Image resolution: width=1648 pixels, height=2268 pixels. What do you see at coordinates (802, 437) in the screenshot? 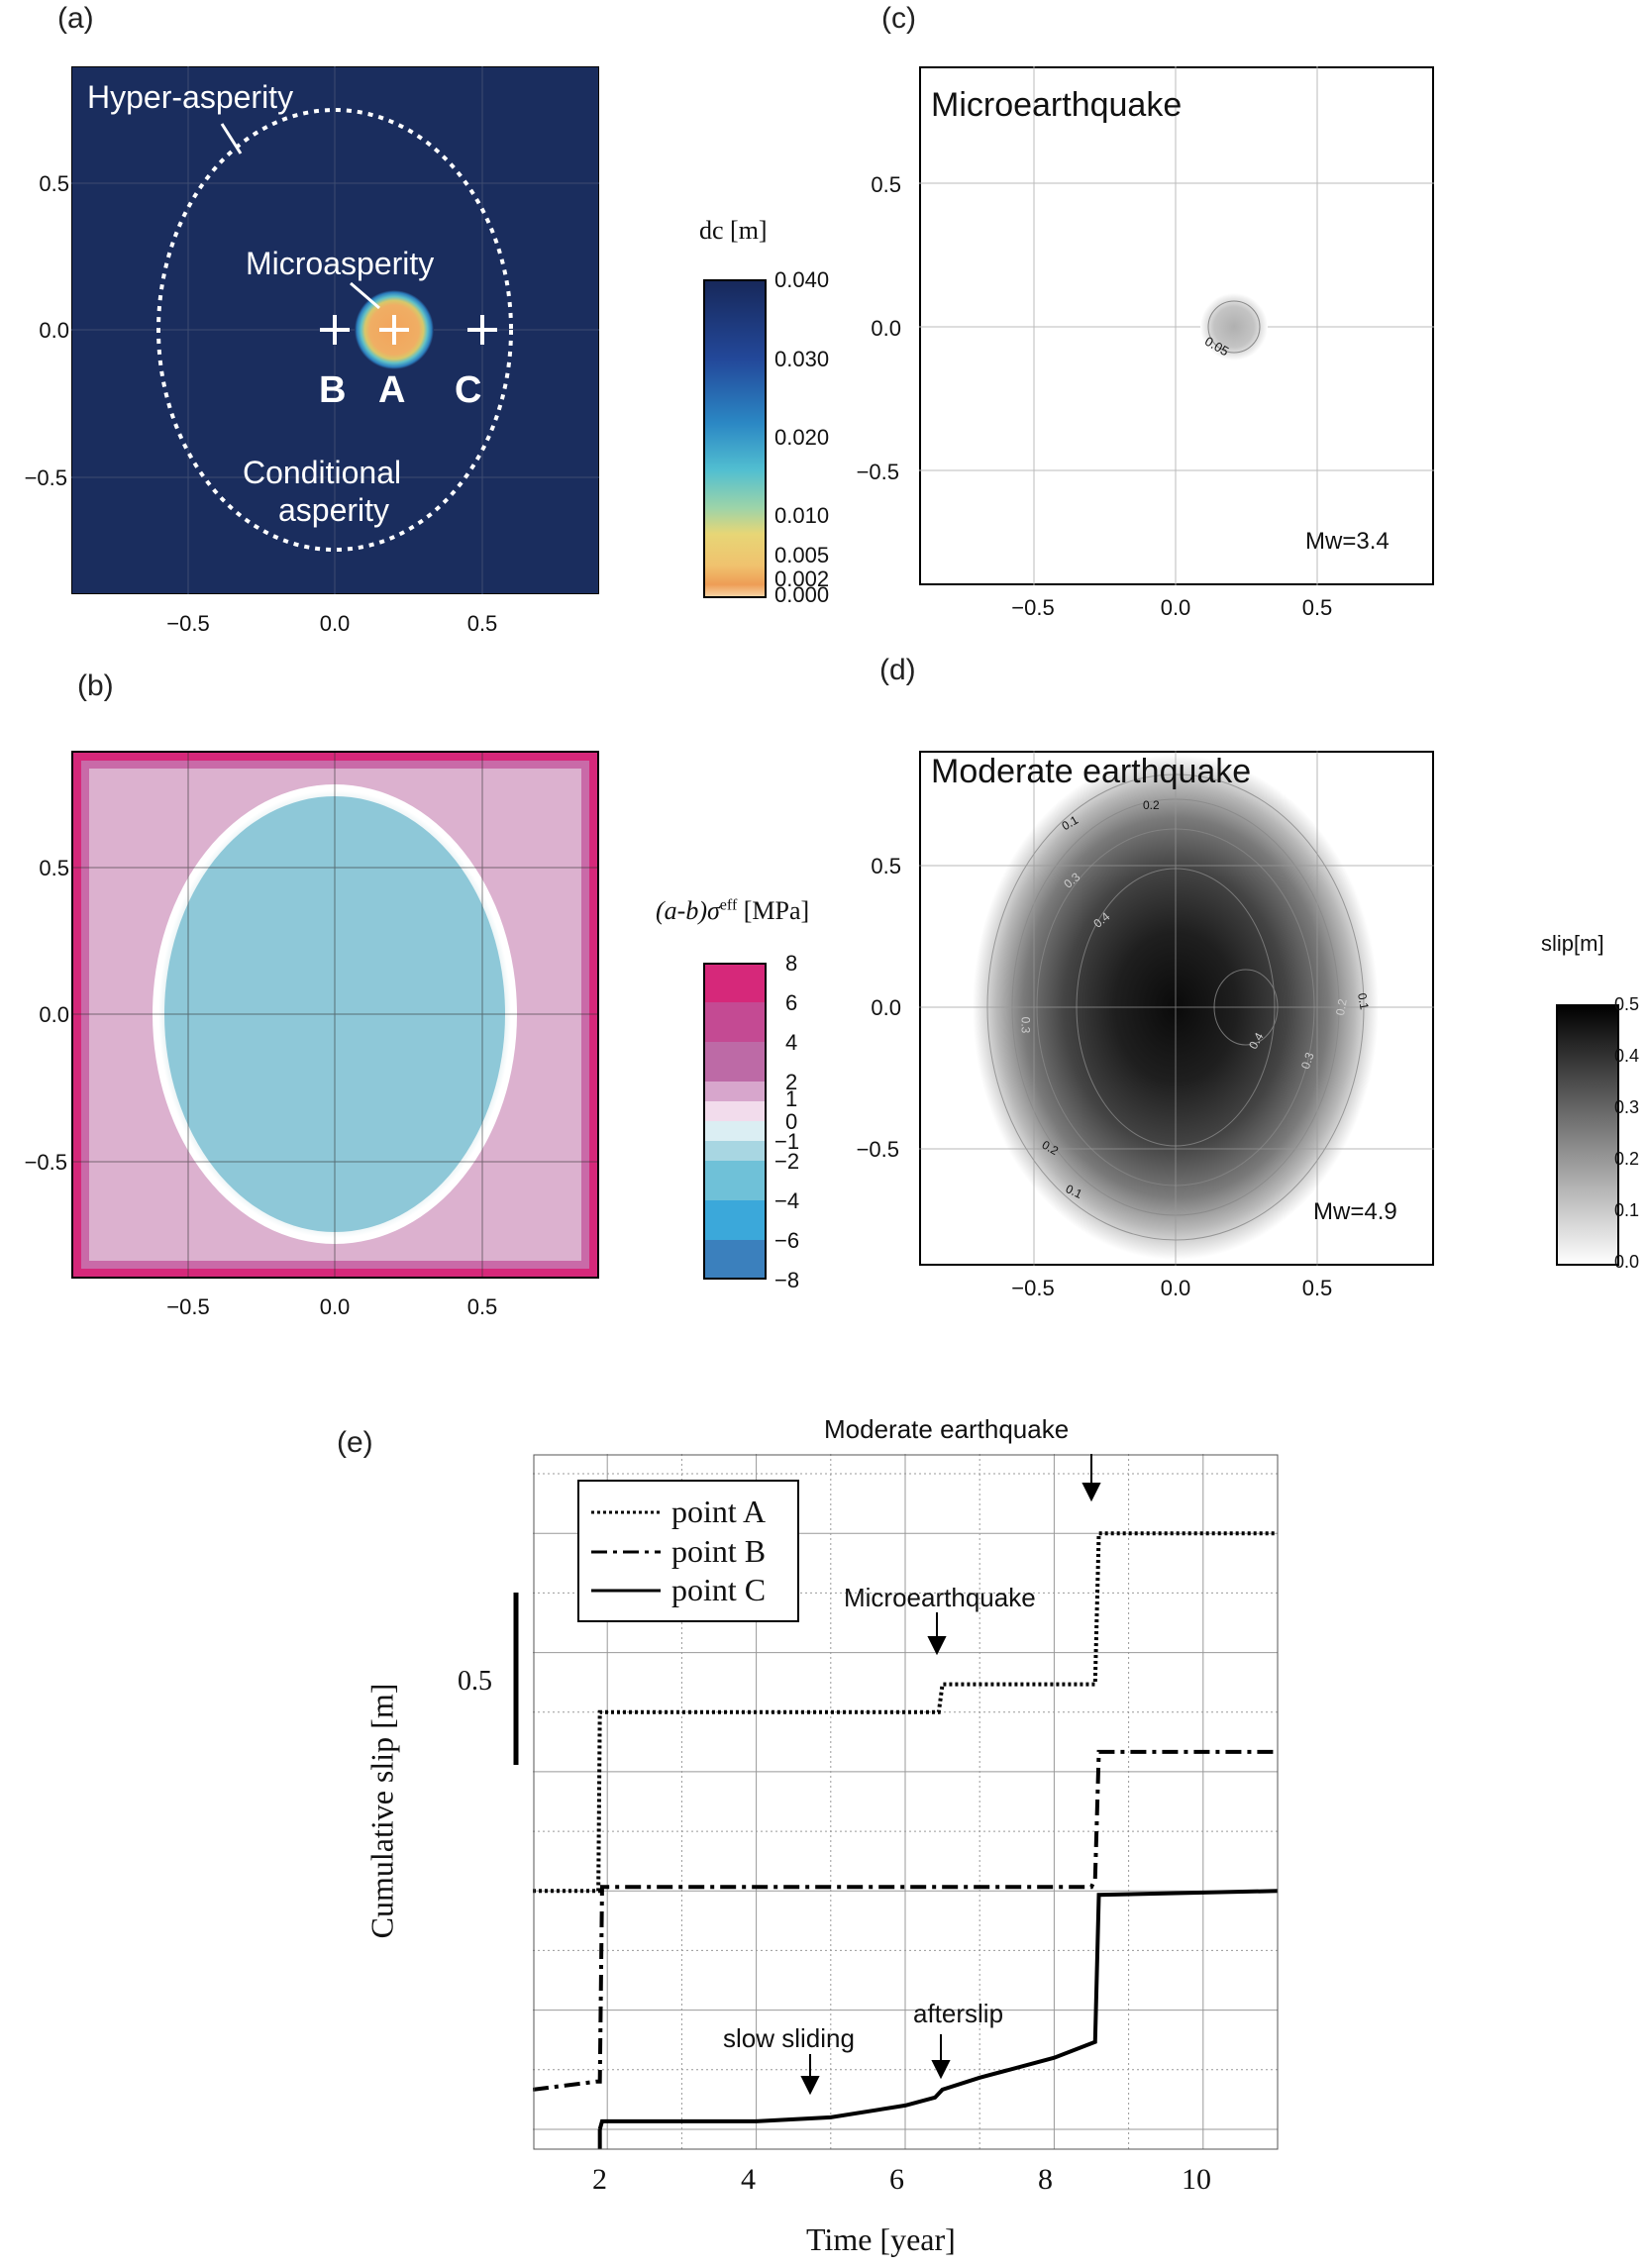
I see `dc-tick-2: 0.020` at bounding box center [802, 437].